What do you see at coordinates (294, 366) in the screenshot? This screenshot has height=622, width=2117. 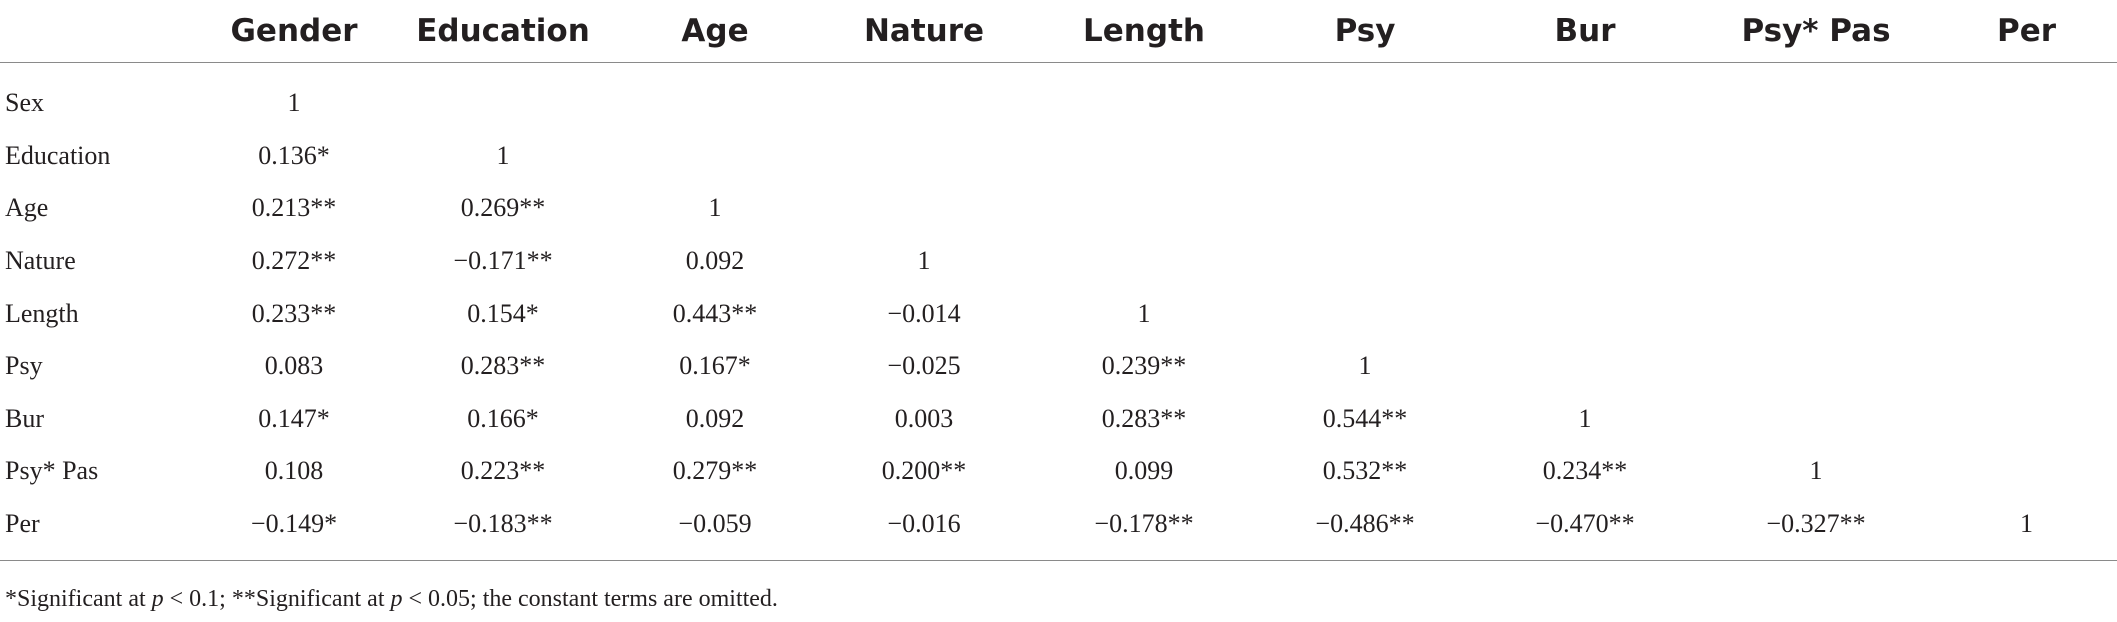 I see `table-cell: 0.083` at bounding box center [294, 366].